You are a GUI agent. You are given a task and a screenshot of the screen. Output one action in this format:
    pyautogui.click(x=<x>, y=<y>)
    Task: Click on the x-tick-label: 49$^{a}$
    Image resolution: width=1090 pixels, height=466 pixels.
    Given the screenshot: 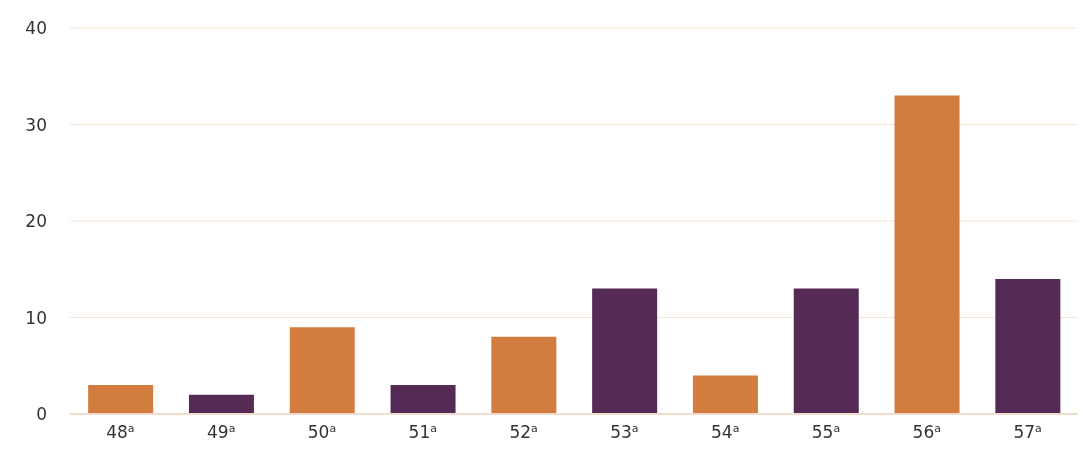 What is the action you would take?
    pyautogui.click(x=221, y=431)
    